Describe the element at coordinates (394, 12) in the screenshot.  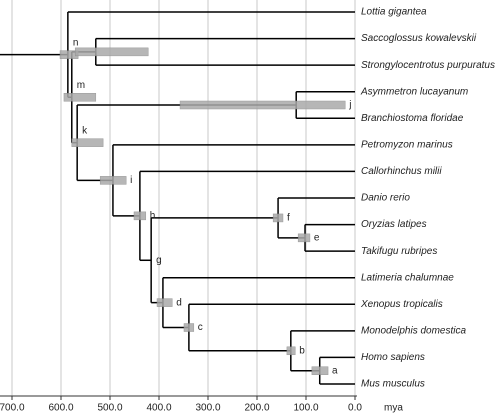
I see `taxon-label: Lottia gigantea` at that location.